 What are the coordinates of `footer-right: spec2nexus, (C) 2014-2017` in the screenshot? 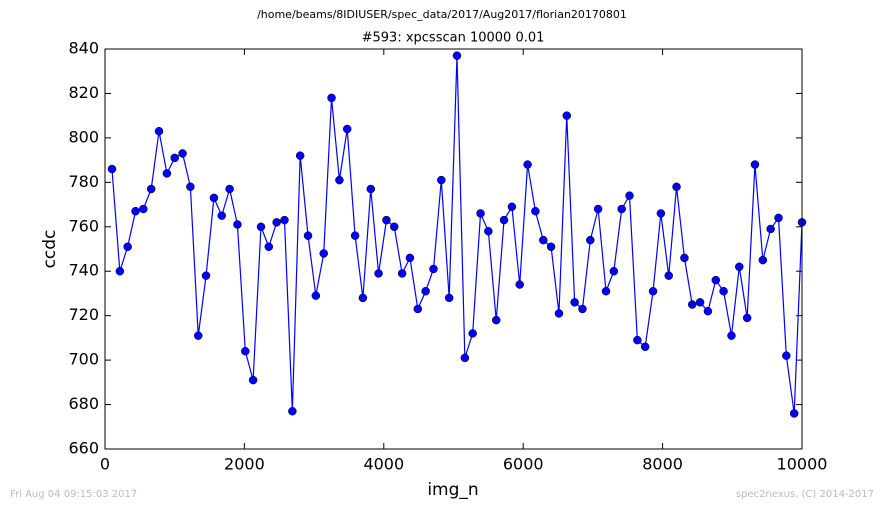 It's located at (805, 494).